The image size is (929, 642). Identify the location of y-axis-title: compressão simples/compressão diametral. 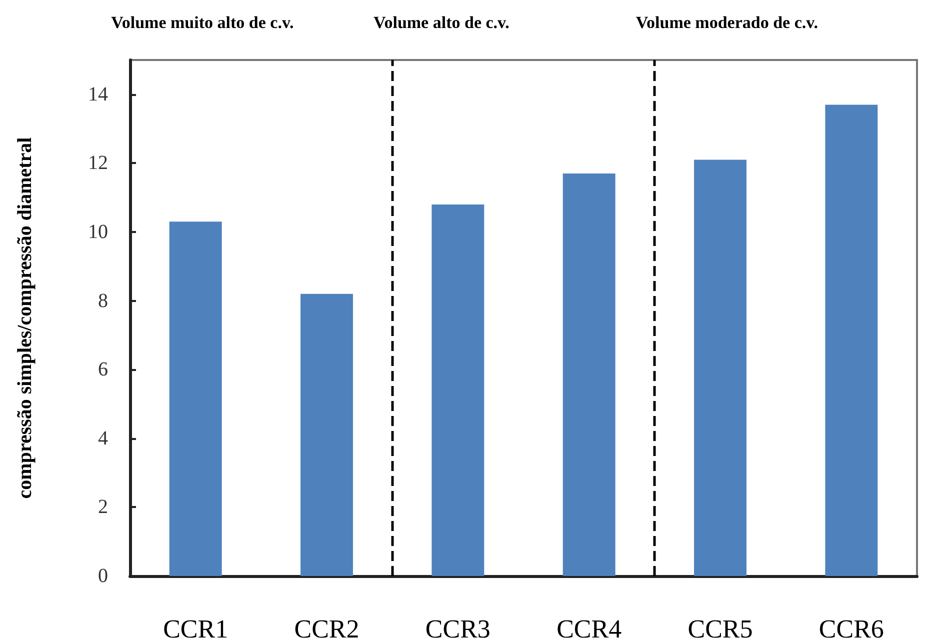
(25, 317).